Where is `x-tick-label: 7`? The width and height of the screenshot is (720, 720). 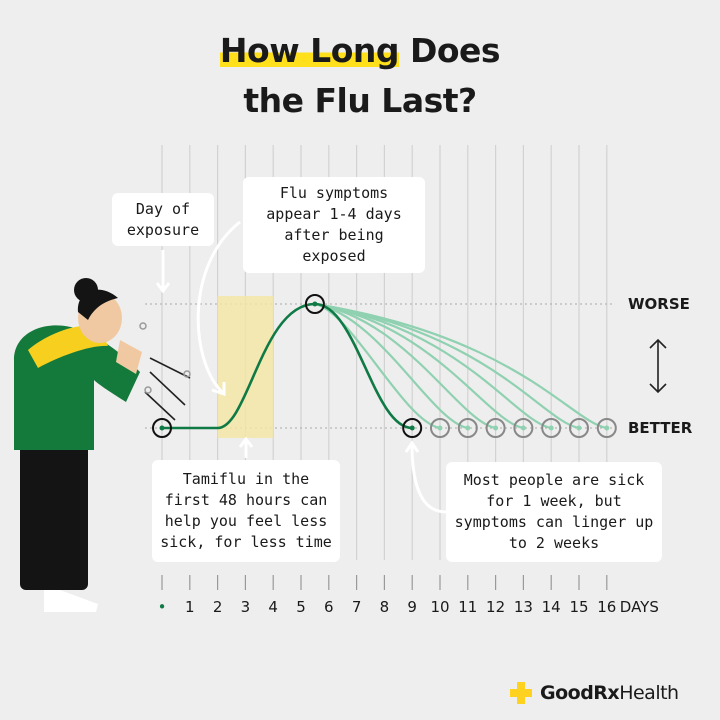
x-tick-label: 7 is located at coordinates (357, 607).